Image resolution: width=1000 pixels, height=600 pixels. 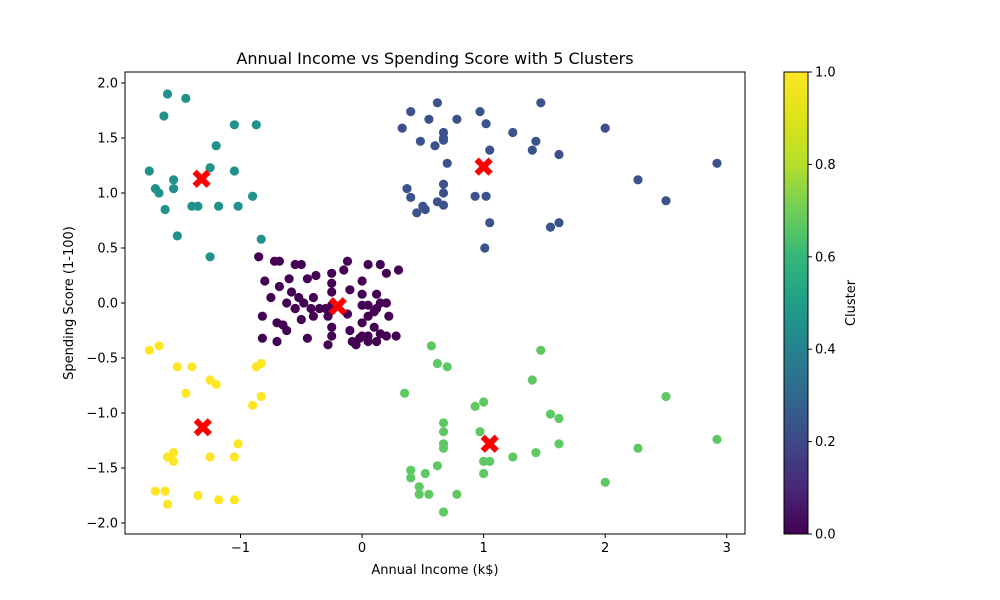 I want to click on y-tick-label: −0.5, so click(x=102, y=359).